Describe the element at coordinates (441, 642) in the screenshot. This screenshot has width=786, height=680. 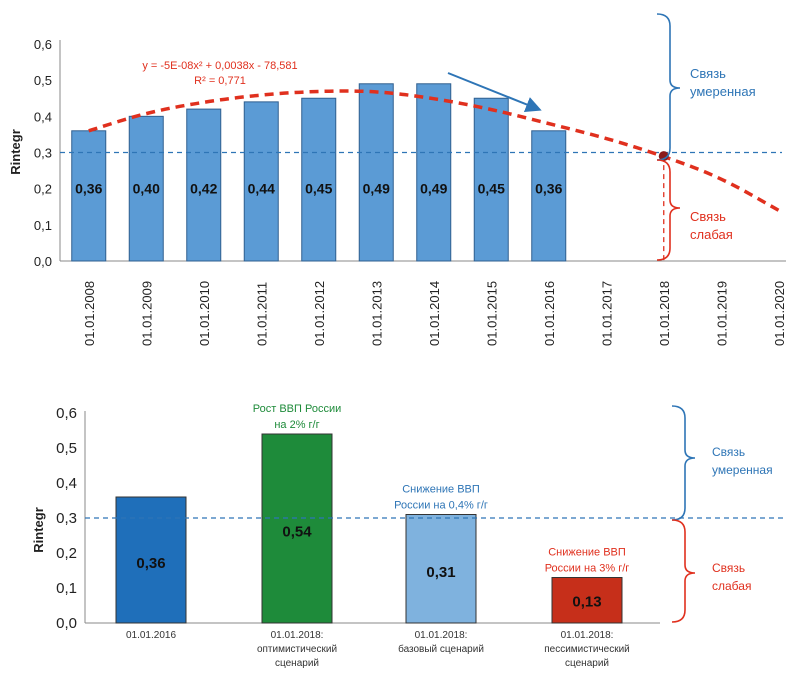
I see `x-tick-label: 01.01.2018: базовый сценарий` at that location.